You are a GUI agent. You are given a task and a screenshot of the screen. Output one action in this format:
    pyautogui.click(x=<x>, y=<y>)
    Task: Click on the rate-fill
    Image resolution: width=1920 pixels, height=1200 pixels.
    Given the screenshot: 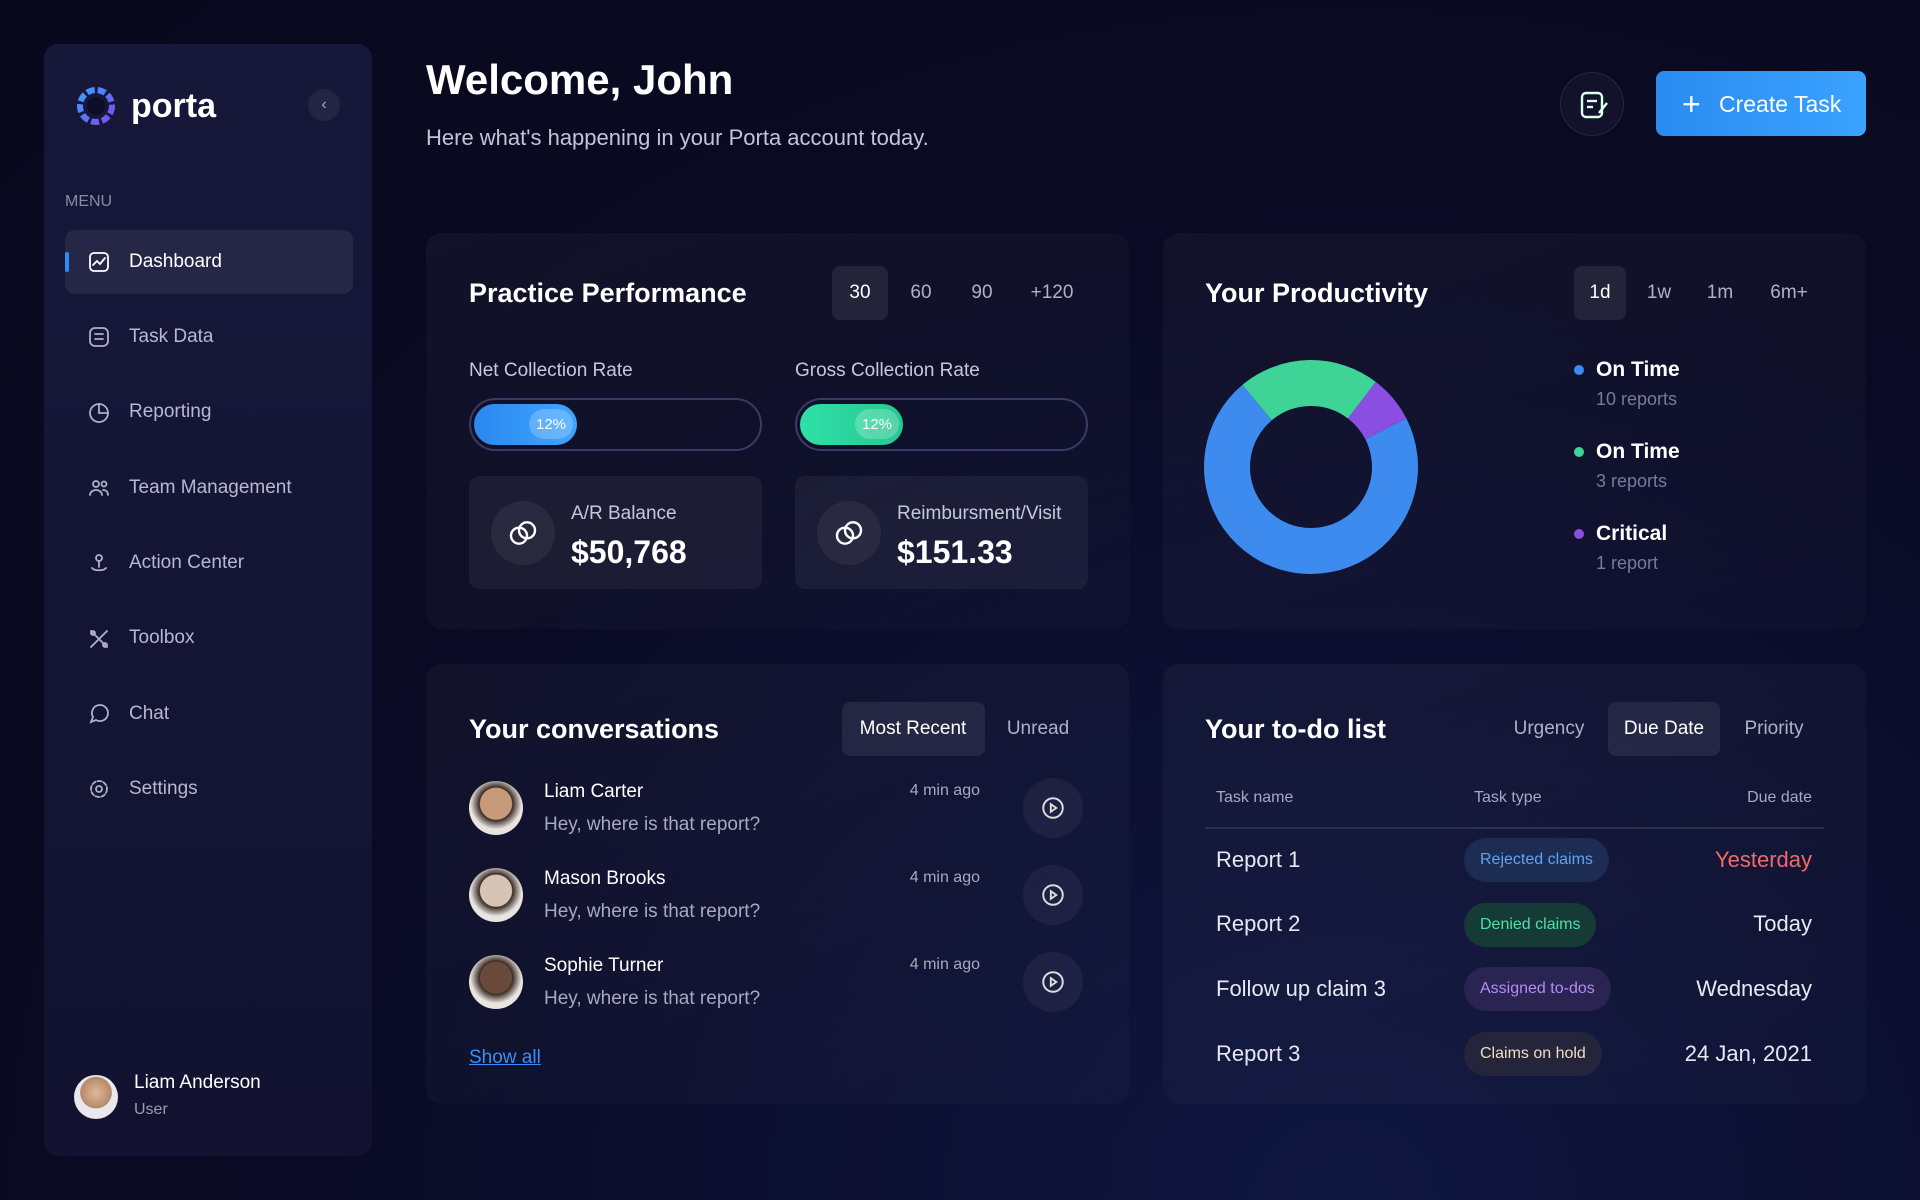 What is the action you would take?
    pyautogui.click(x=525, y=424)
    